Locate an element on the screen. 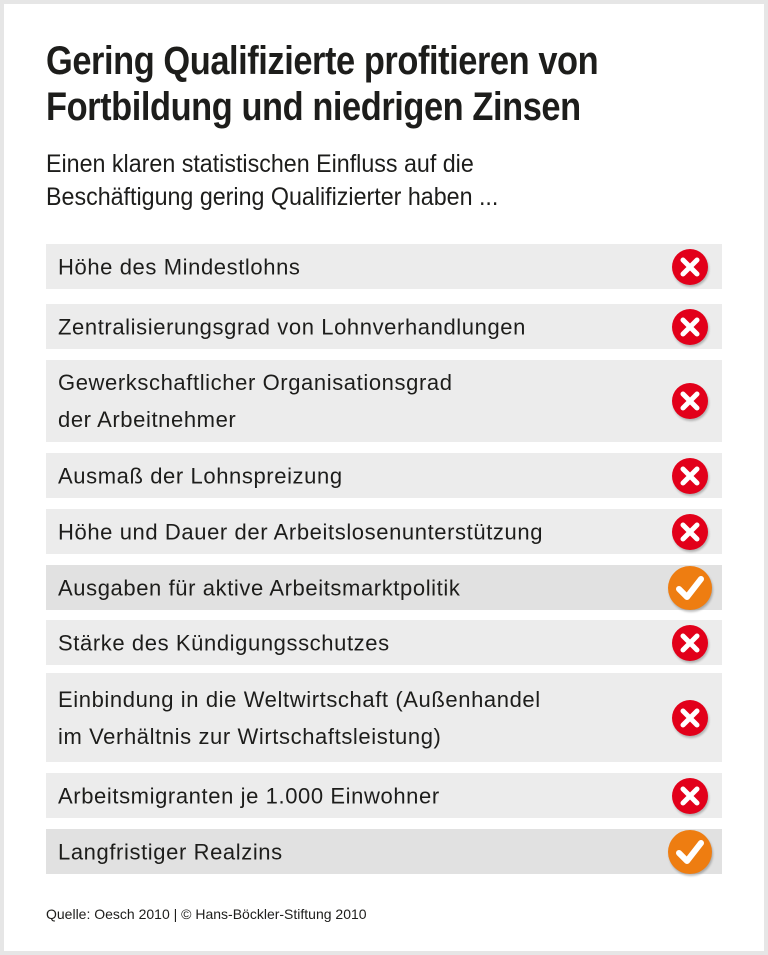  factor-label: Stärke des Kündigungsschutzes is located at coordinates (224, 642).